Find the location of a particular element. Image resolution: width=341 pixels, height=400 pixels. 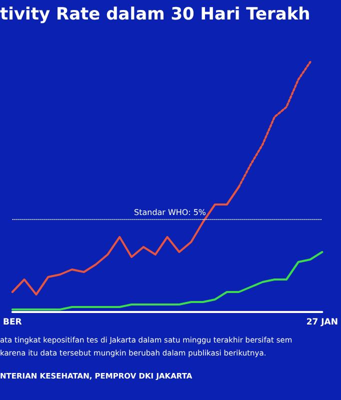

chart-title: tivity Rate dalam 30 Hari Terakh is located at coordinates (155, 14).